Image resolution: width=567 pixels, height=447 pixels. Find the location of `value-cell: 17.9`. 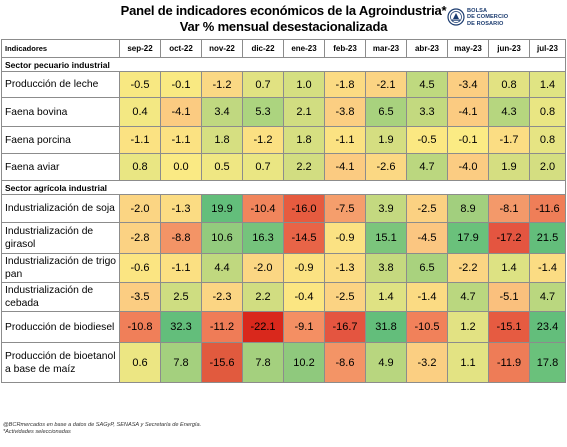

value-cell: 17.9 is located at coordinates (468, 238).